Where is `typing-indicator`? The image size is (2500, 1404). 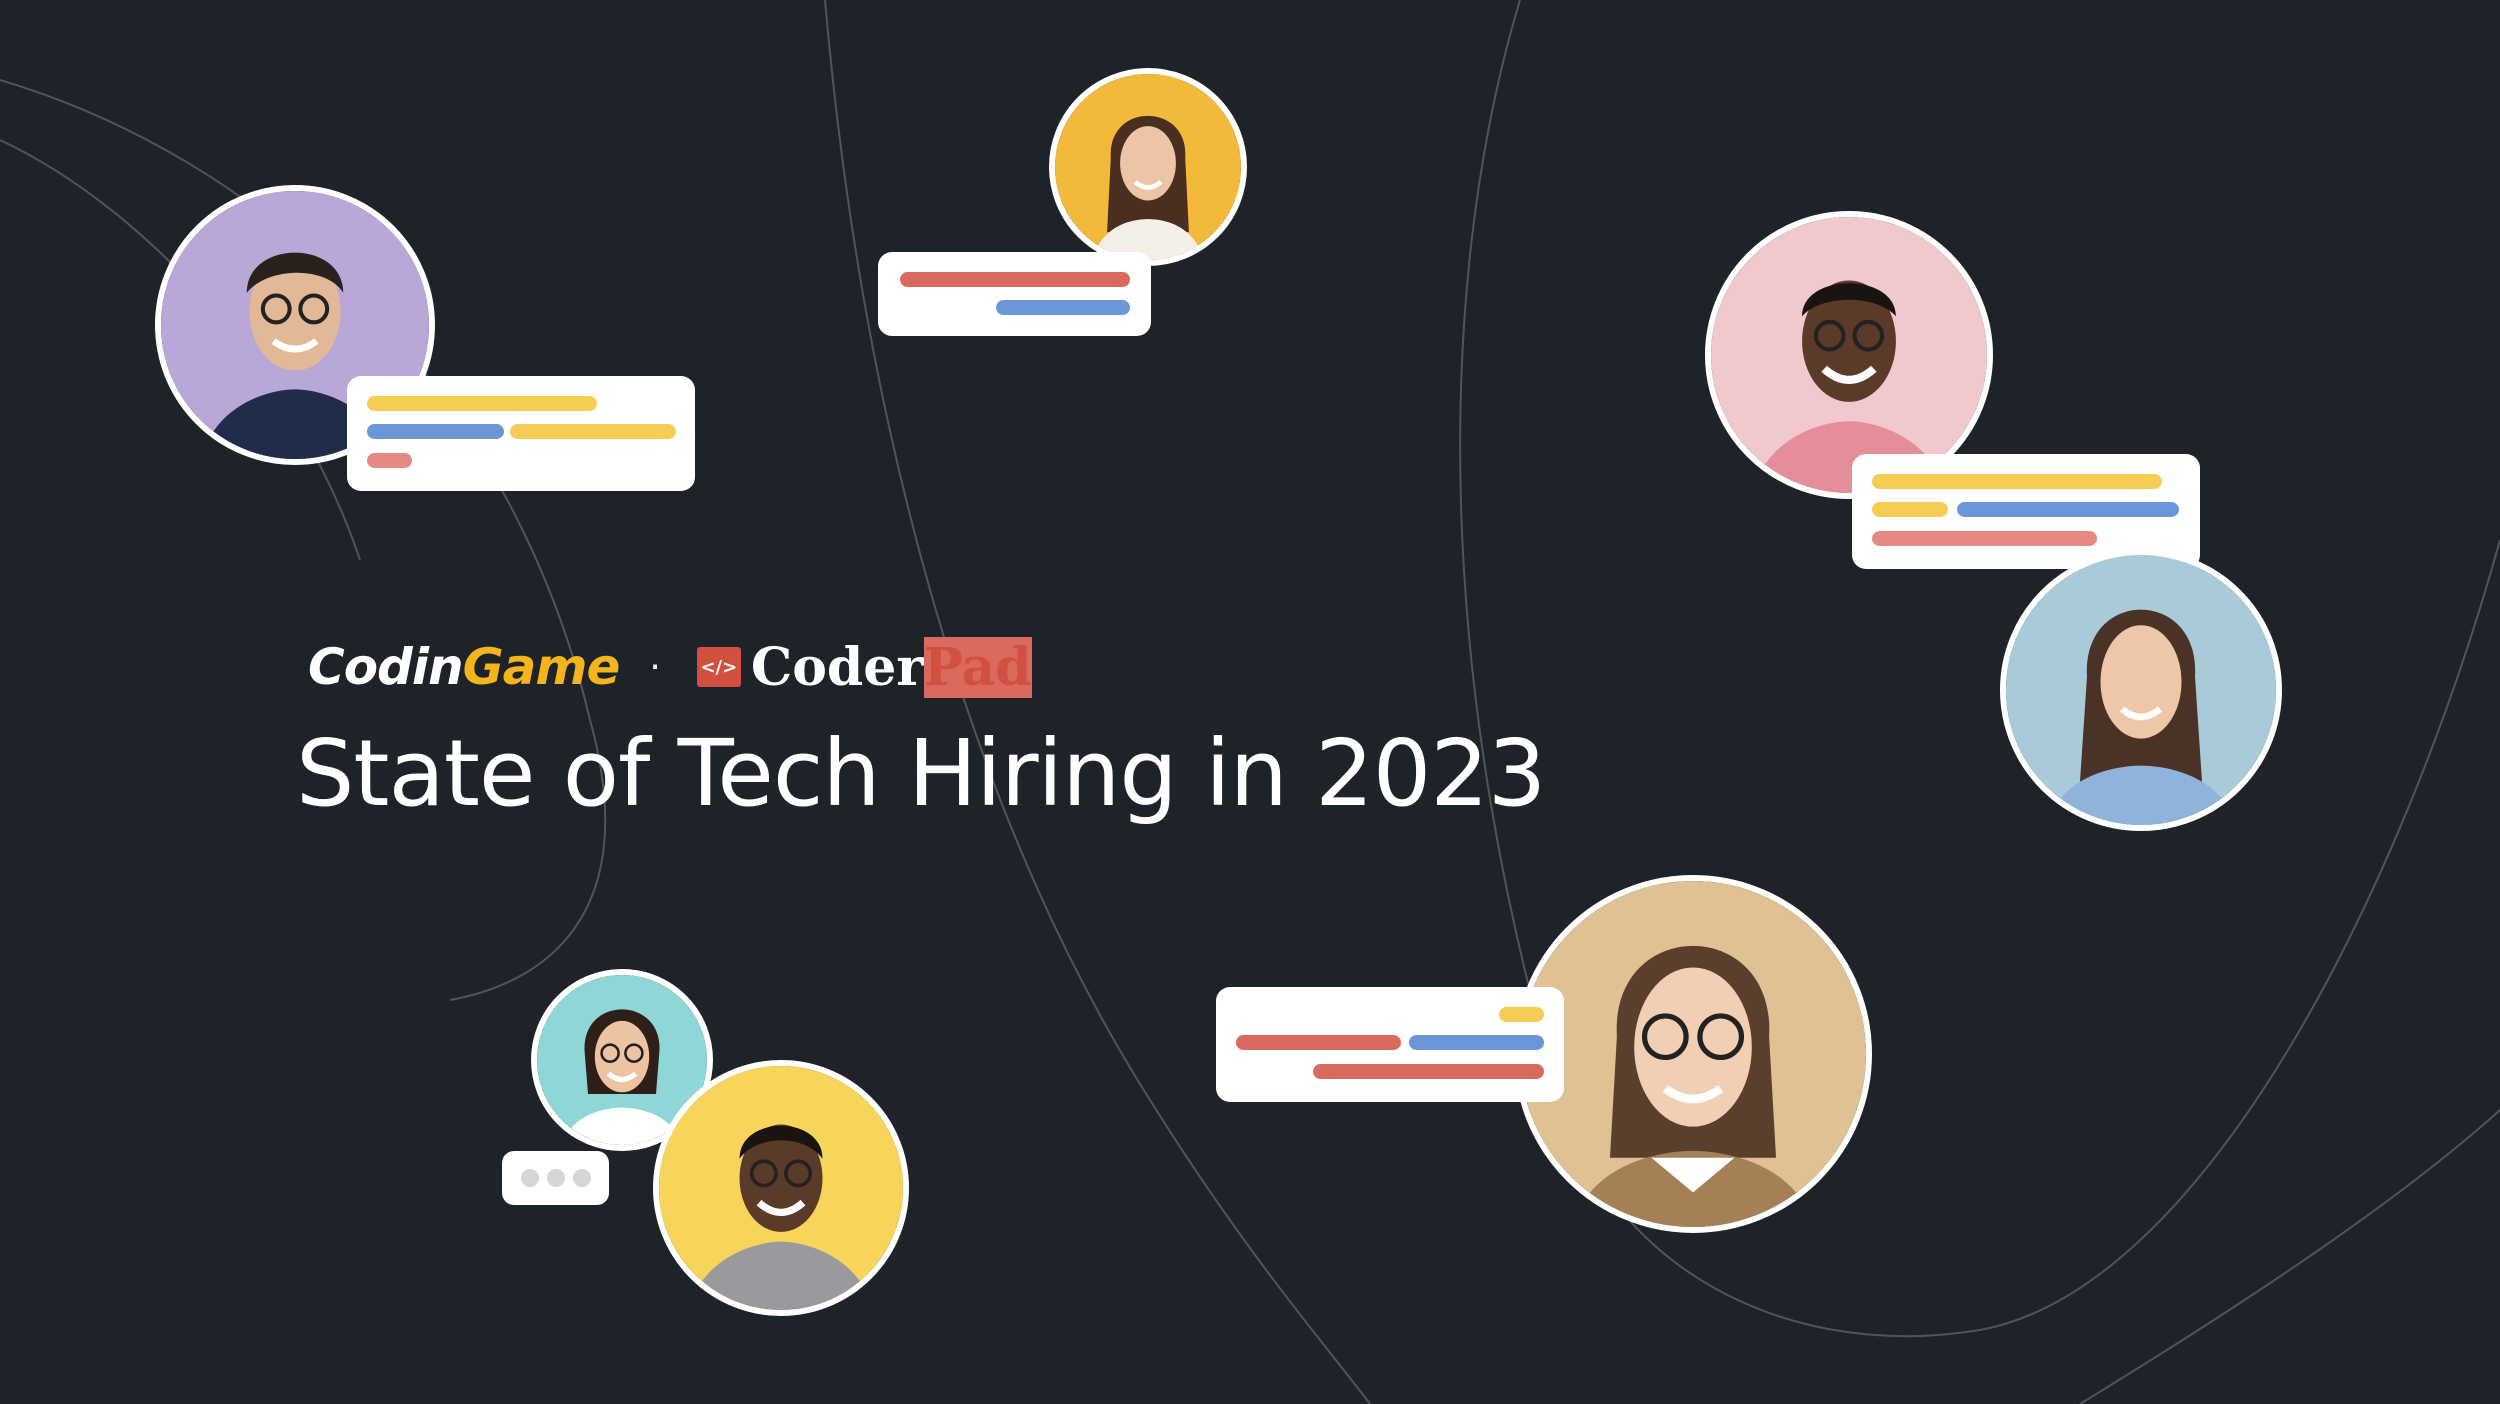
typing-indicator is located at coordinates (555, 1178).